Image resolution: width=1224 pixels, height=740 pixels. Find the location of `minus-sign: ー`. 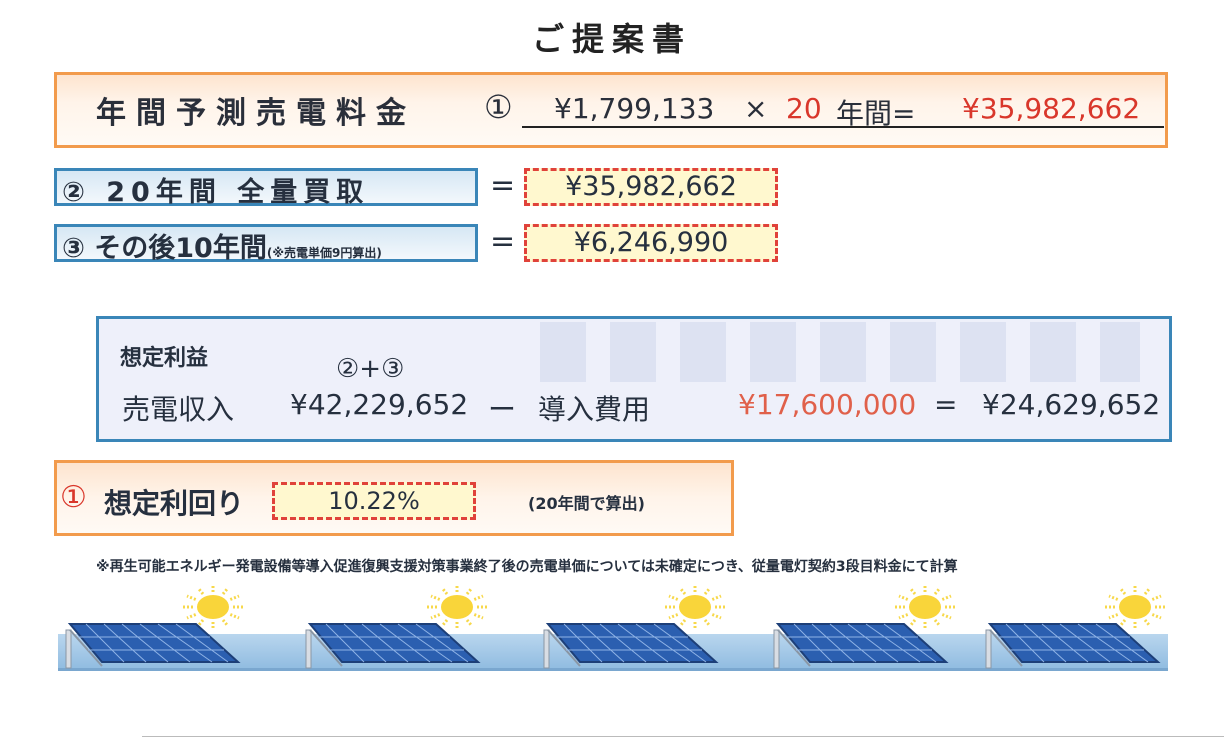

minus-sign: ー is located at coordinates (502, 409).